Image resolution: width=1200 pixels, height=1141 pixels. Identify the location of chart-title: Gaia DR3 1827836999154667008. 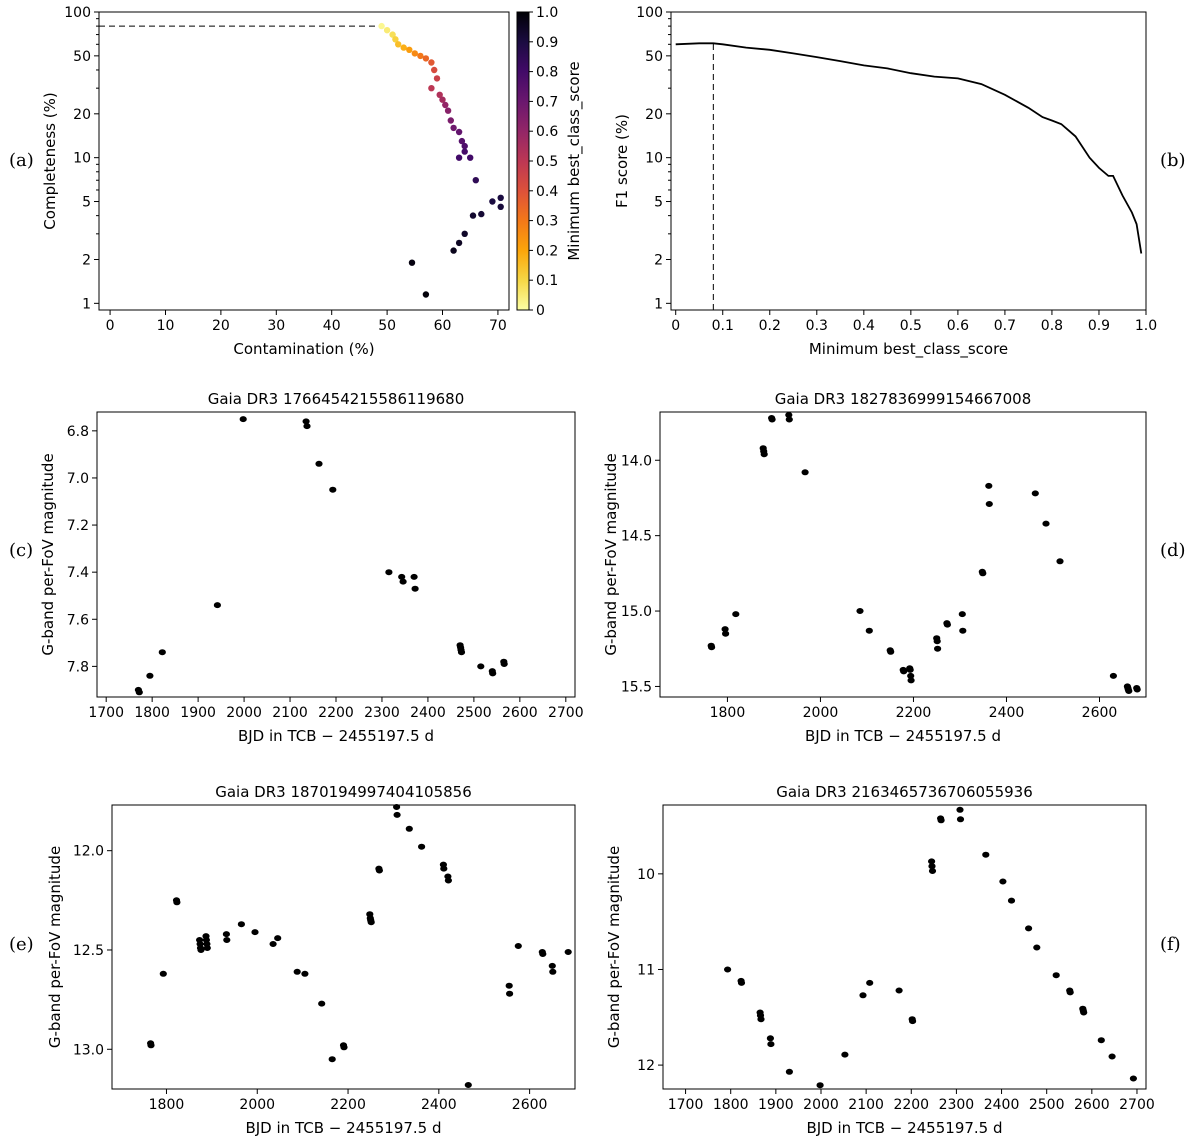
(903, 399).